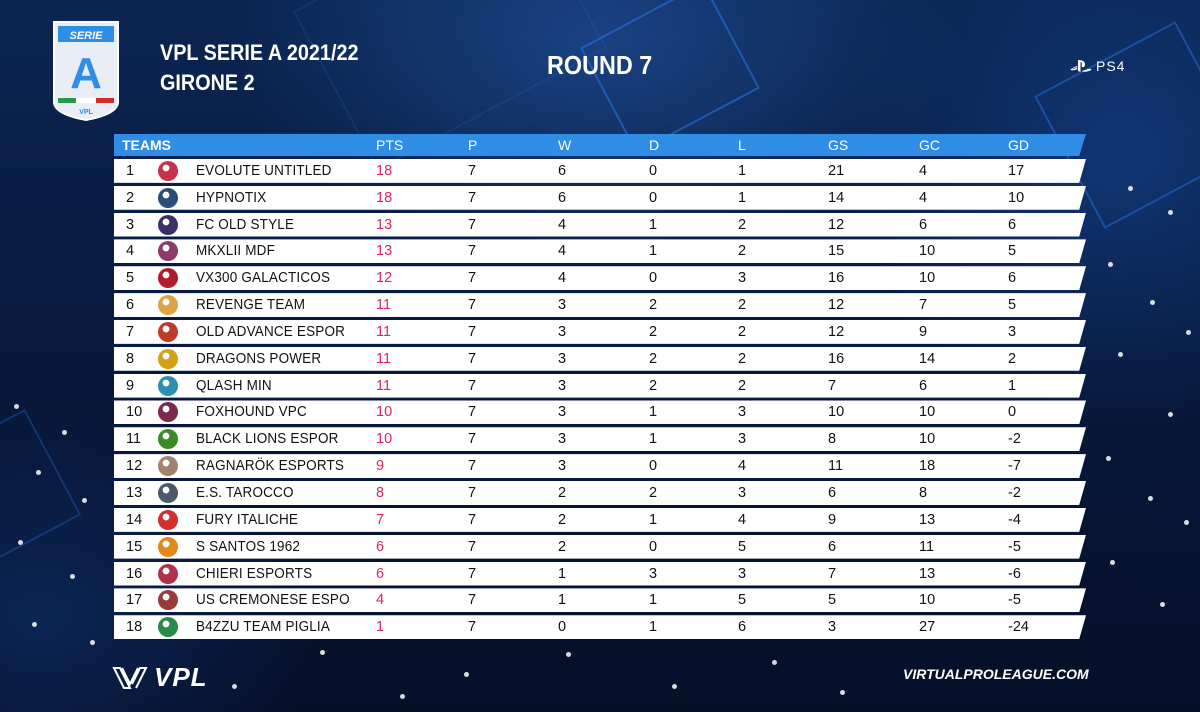 Image resolution: width=1200 pixels, height=712 pixels. I want to click on cell-gd: -5, so click(1014, 546).